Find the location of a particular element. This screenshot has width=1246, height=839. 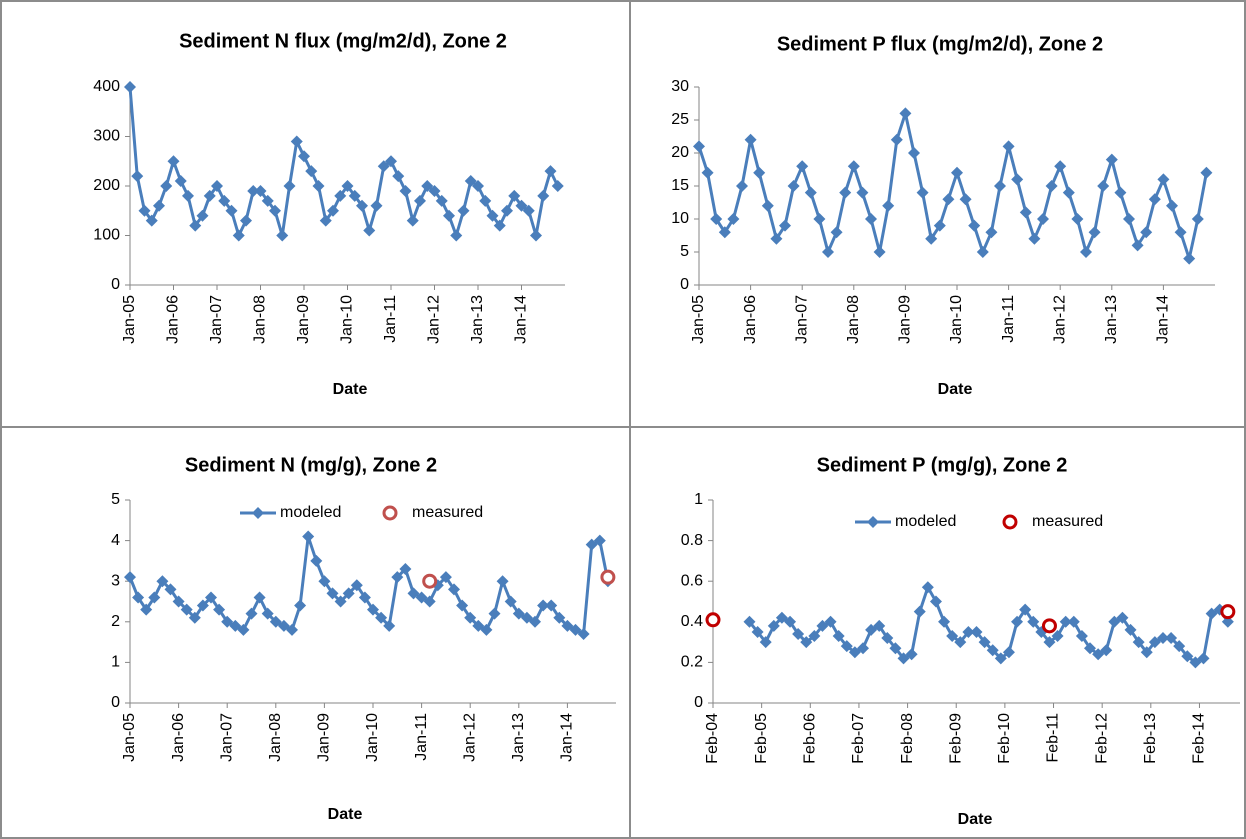

y-tick-label: 0.8 is located at coordinates (692, 540).